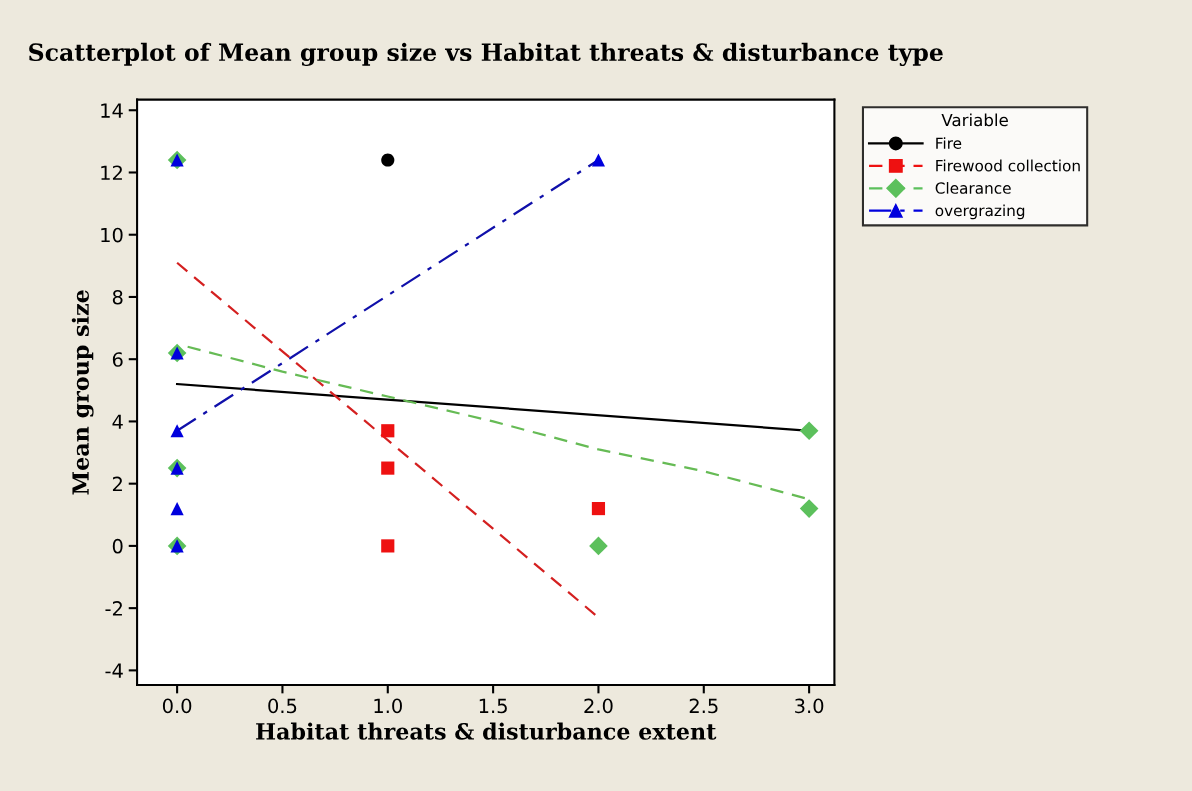 This screenshot has width=1192, height=791. What do you see at coordinates (809, 706) in the screenshot?
I see `x-tick-label: 3.0` at bounding box center [809, 706].